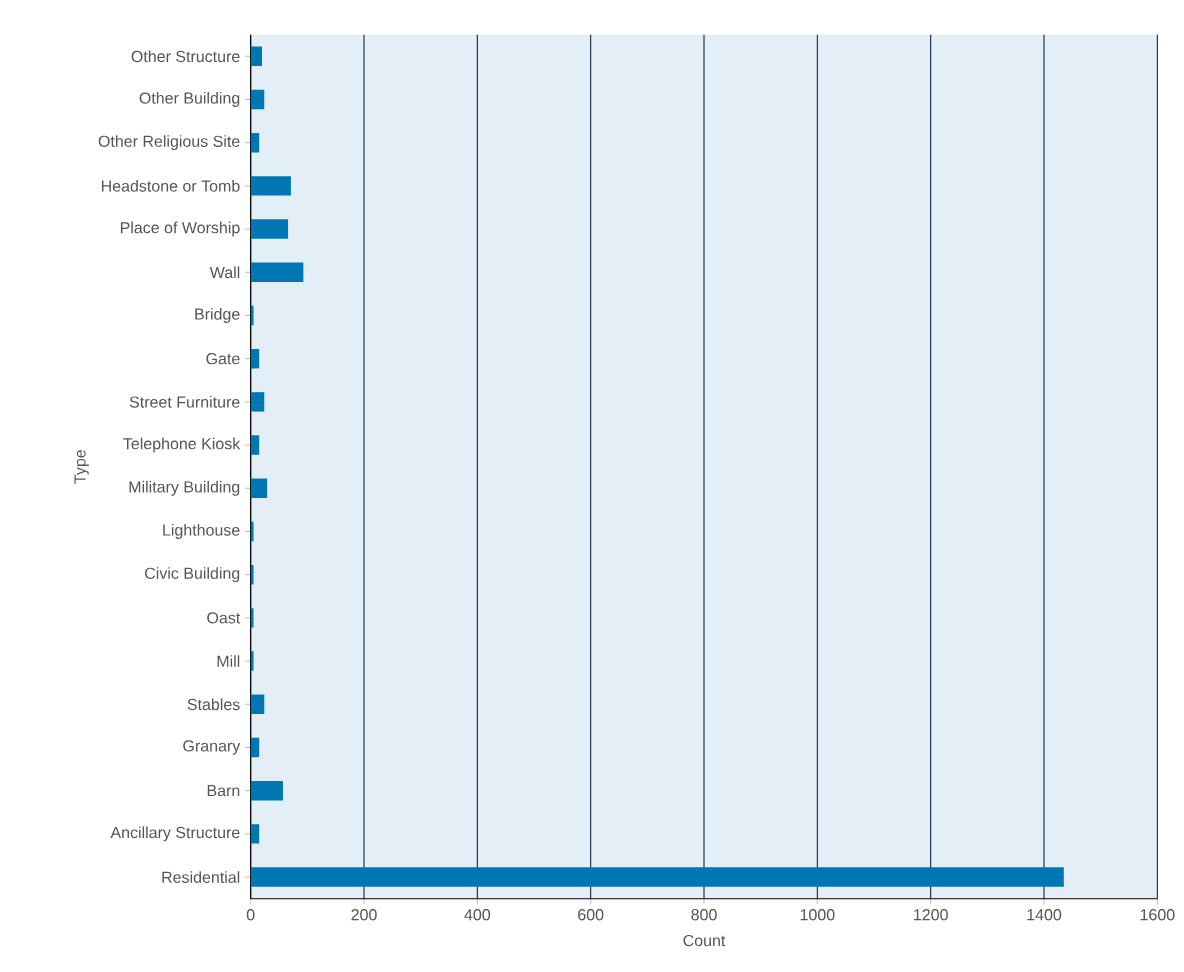 The width and height of the screenshot is (1184, 972). I want to click on y-axis-title: Type, so click(81, 467).